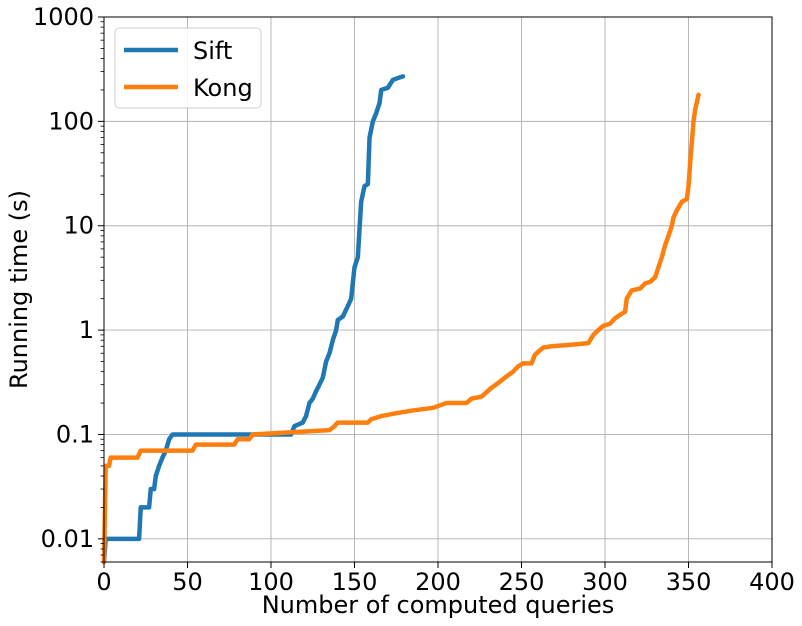 This screenshot has width=802, height=626. I want to click on x-tick-label: 150, so click(355, 582).